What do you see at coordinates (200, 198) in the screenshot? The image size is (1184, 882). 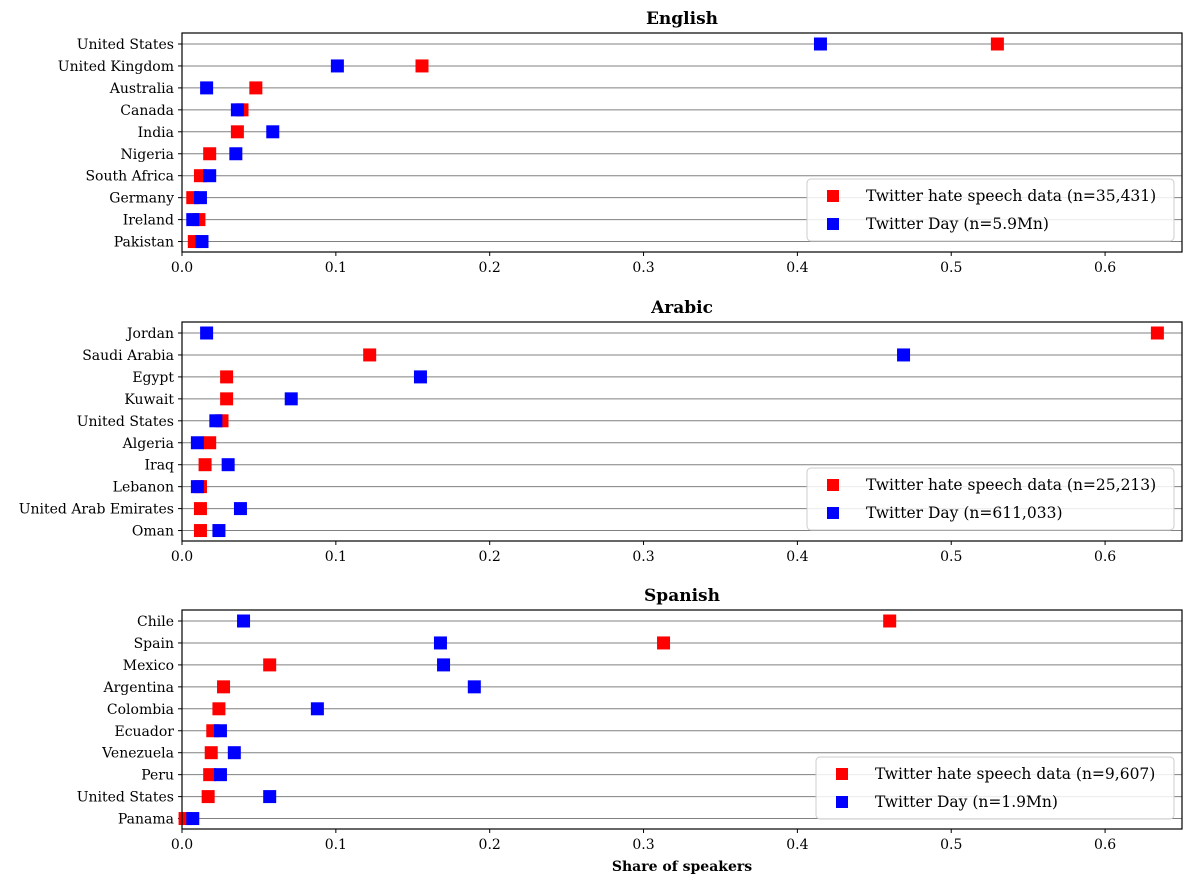 I see `marker-twitter-day-germany` at bounding box center [200, 198].